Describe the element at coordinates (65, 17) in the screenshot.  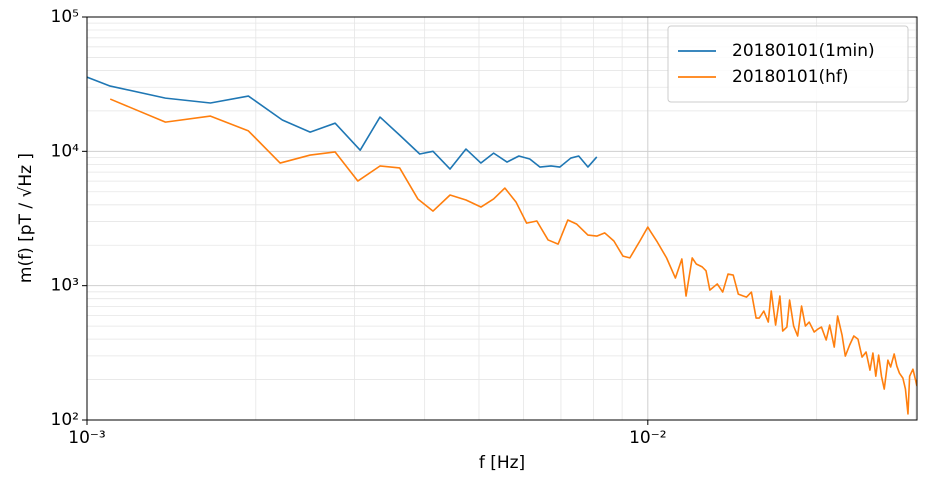
I see `y-tick-label: 10⁵` at that location.